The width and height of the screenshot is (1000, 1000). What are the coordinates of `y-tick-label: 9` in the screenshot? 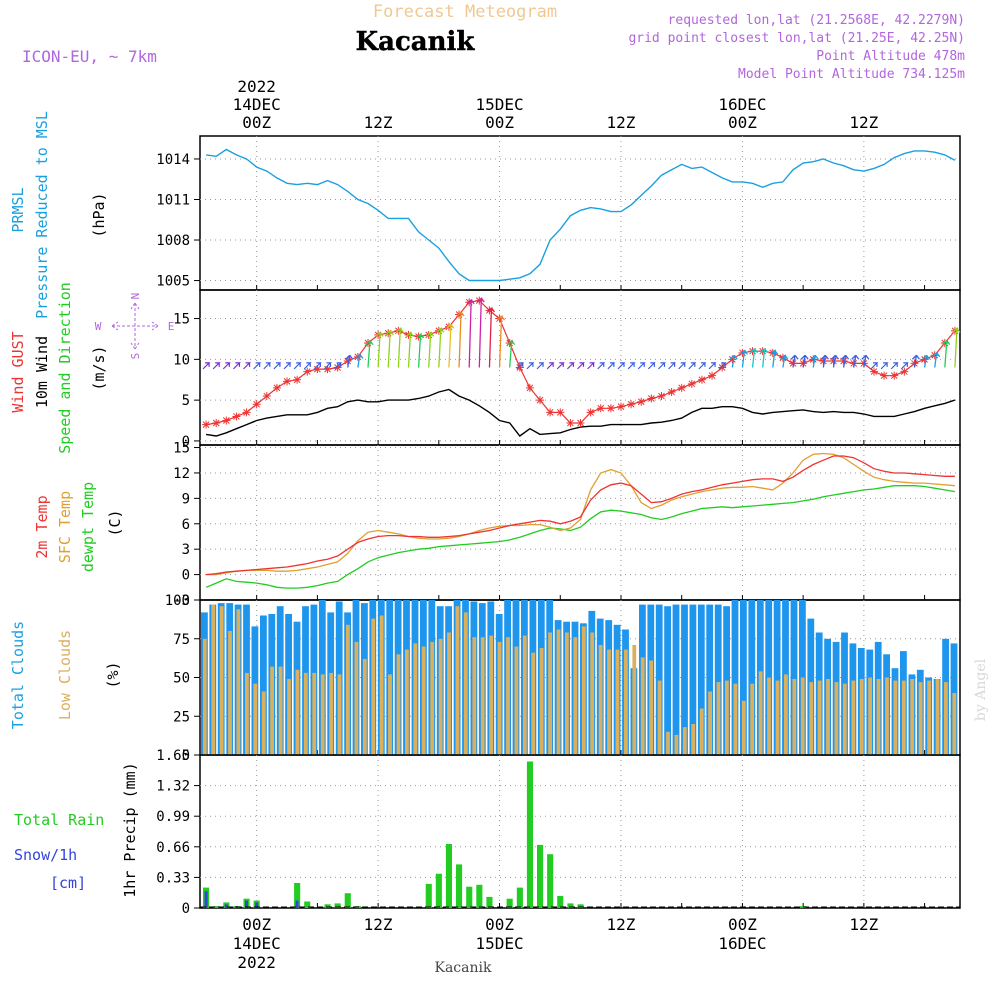 It's located at (186, 499).